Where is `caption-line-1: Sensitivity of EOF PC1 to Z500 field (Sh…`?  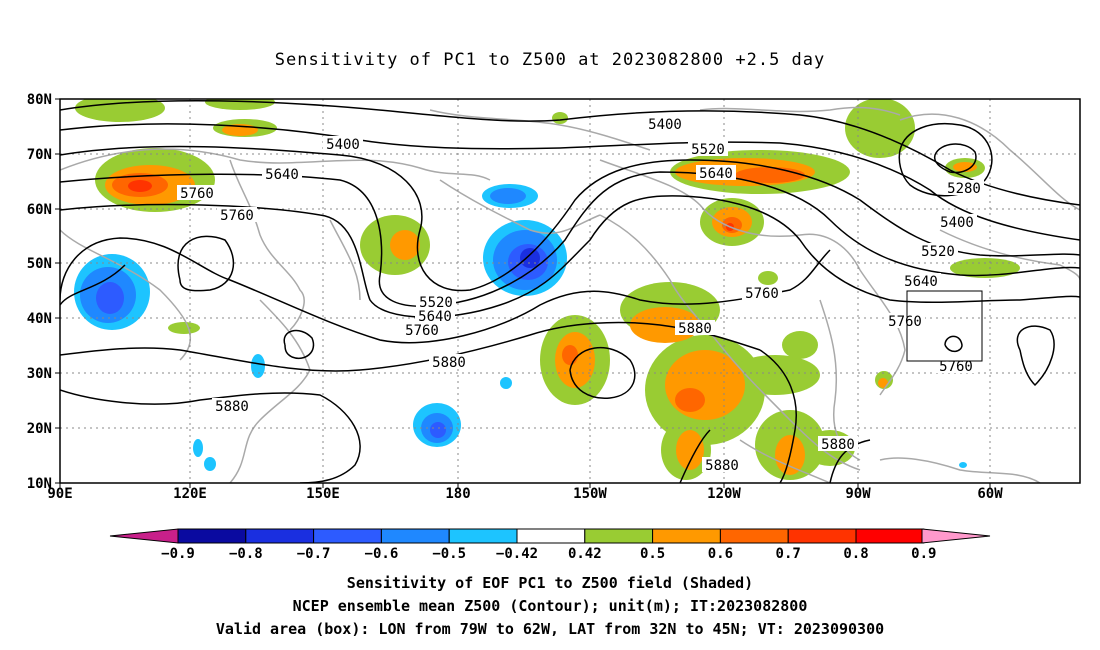
caption-line-1: Sensitivity of EOF PC1 to Z500 field (Sh… is located at coordinates (550, 583).